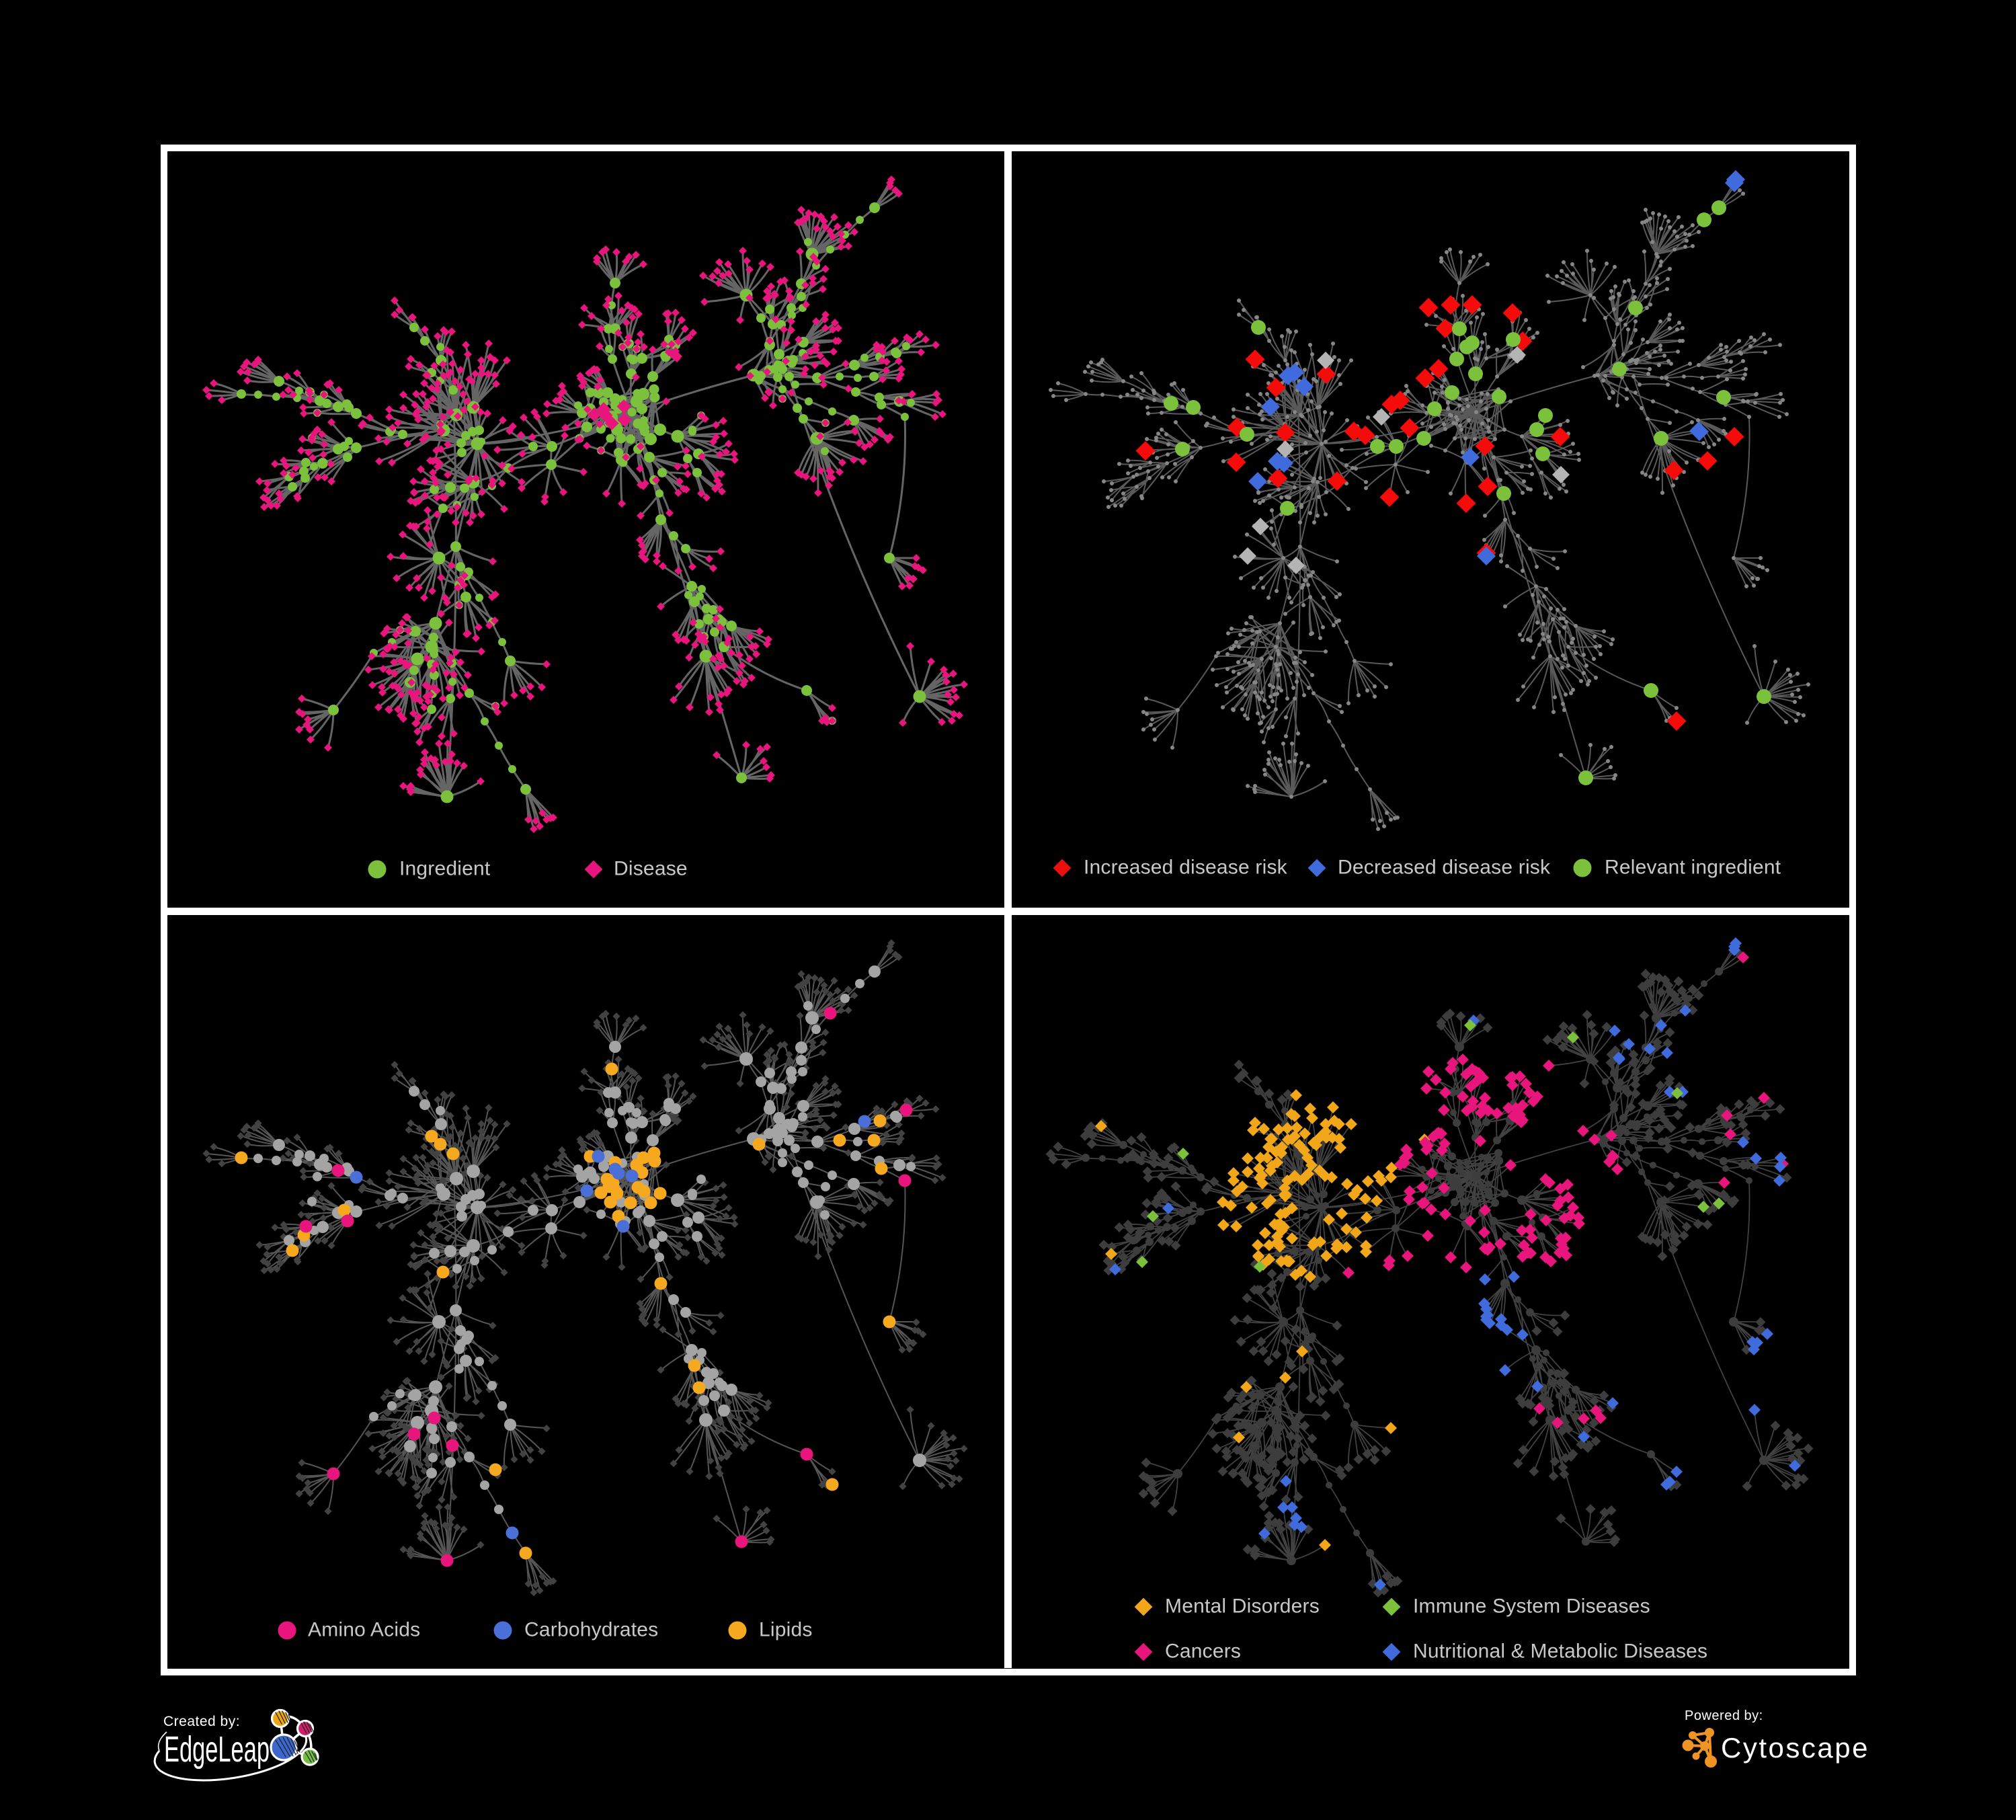  Describe the element at coordinates (201, 1721) in the screenshot. I see `svg-text: Created by:` at that location.